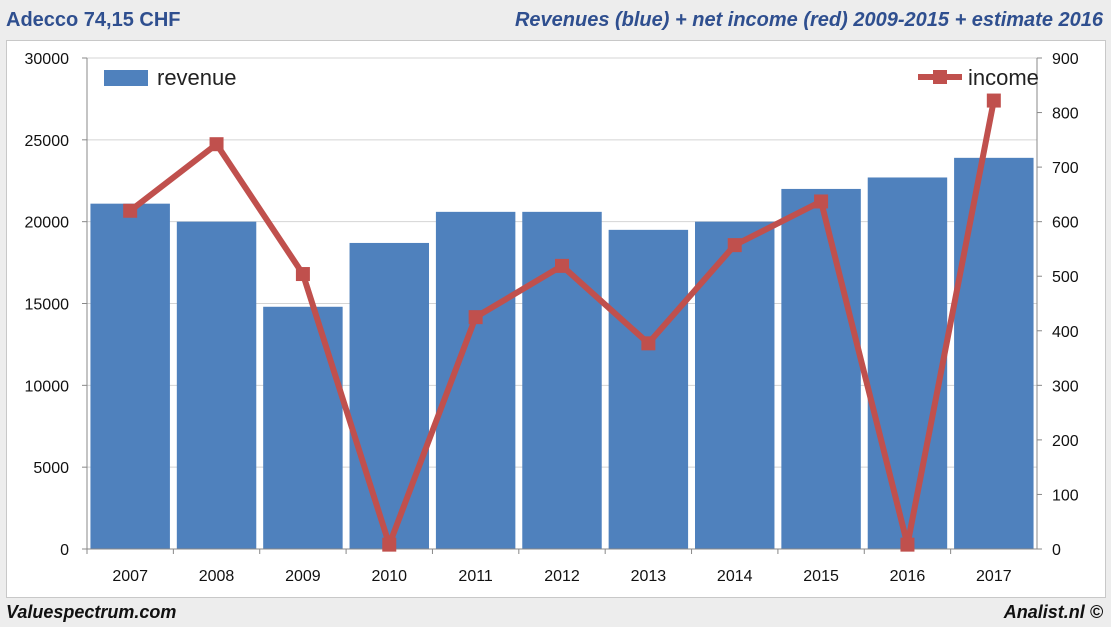  Describe the element at coordinates (47, 305) in the screenshot. I see `y-left-tick-label: 15000` at that location.